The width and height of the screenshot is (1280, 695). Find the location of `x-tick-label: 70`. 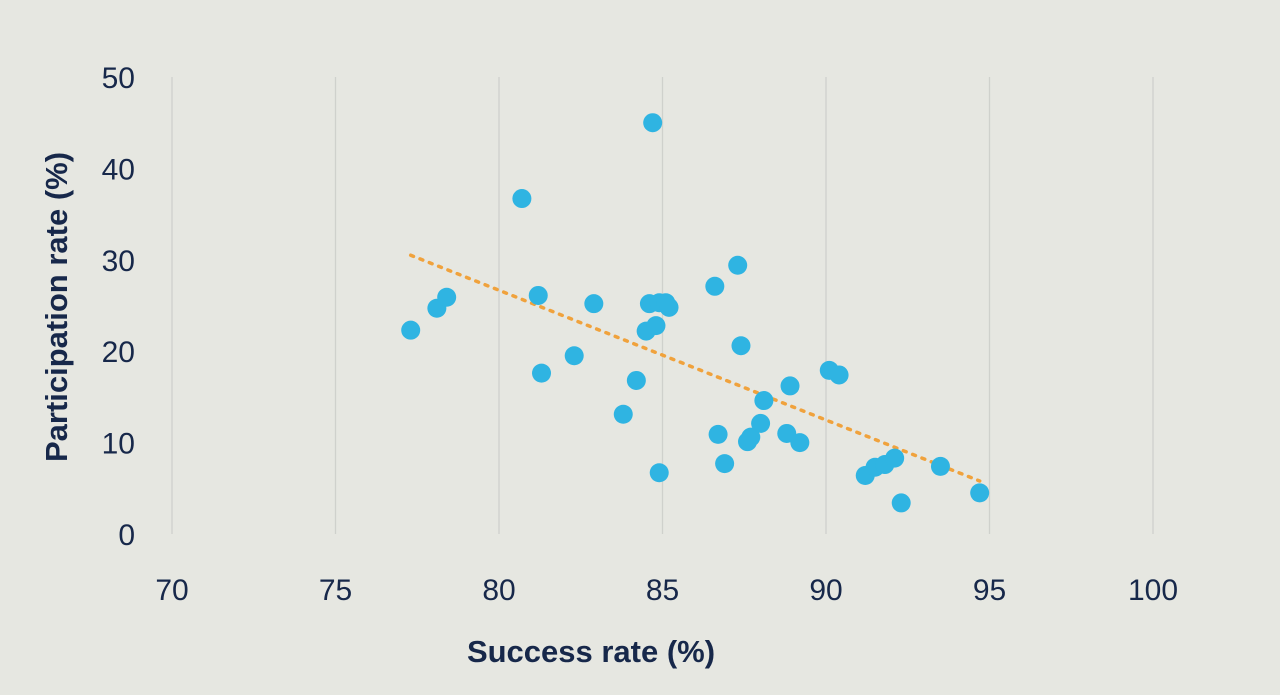

x-tick-label: 70 is located at coordinates (171, 590).